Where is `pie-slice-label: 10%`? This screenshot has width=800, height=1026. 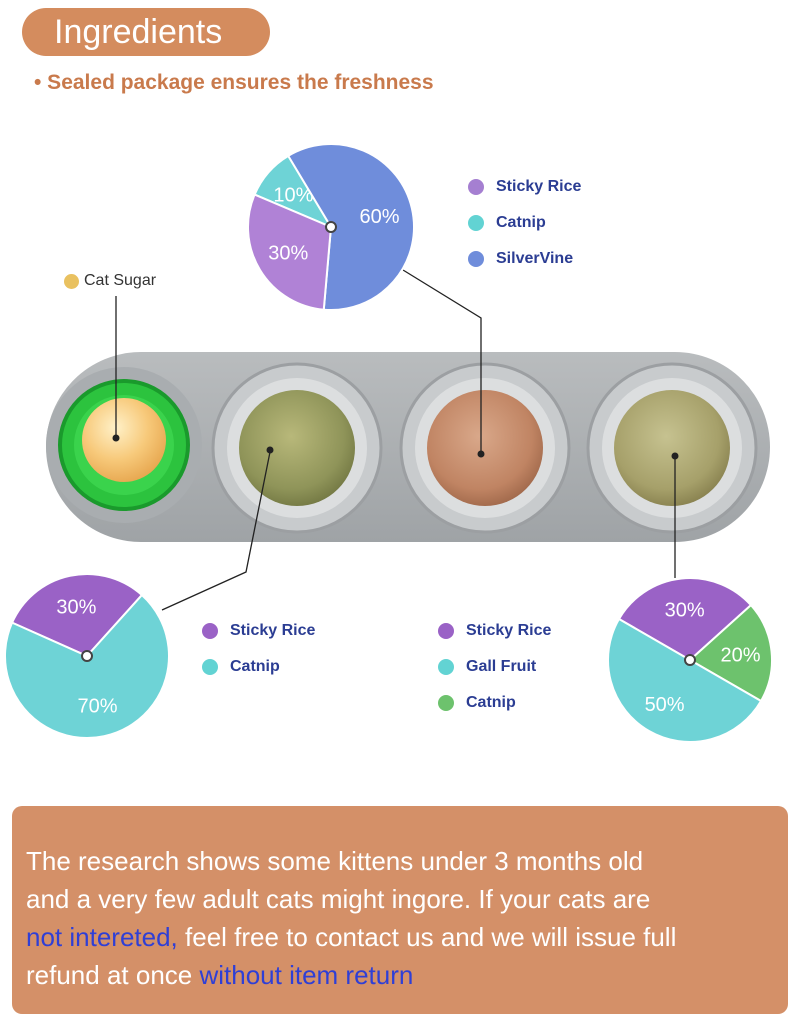 pie-slice-label: 10% is located at coordinates (293, 195).